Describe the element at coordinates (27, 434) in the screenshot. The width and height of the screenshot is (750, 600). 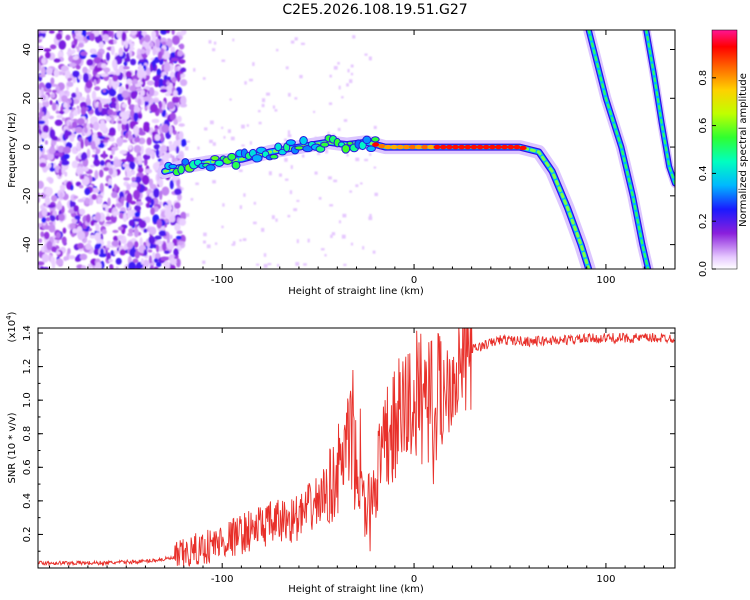
I see `y-tick-label: 0.8` at that location.